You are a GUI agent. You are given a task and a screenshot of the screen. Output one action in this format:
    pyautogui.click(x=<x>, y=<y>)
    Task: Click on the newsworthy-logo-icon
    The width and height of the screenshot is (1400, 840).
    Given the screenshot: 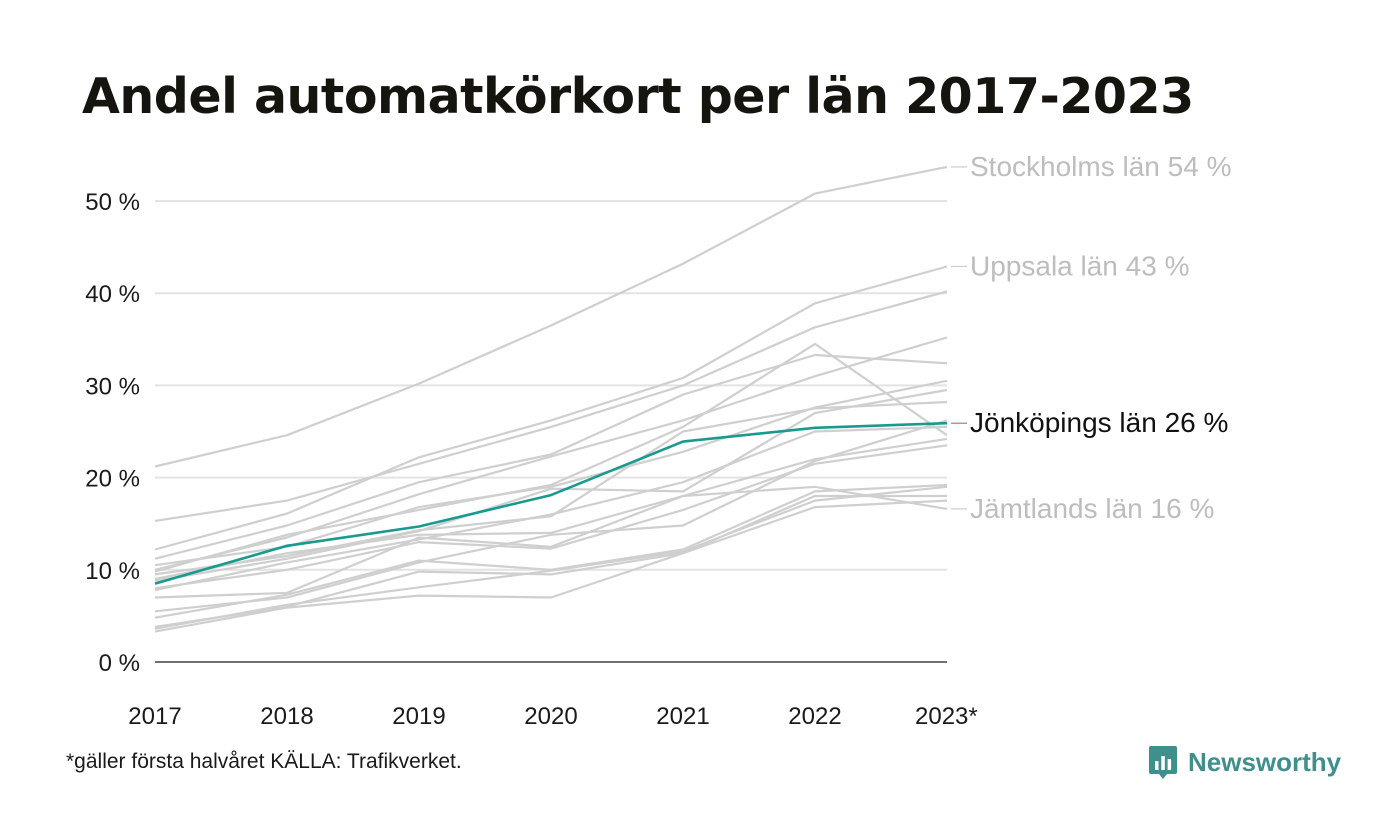 What is the action you would take?
    pyautogui.click(x=1163, y=762)
    